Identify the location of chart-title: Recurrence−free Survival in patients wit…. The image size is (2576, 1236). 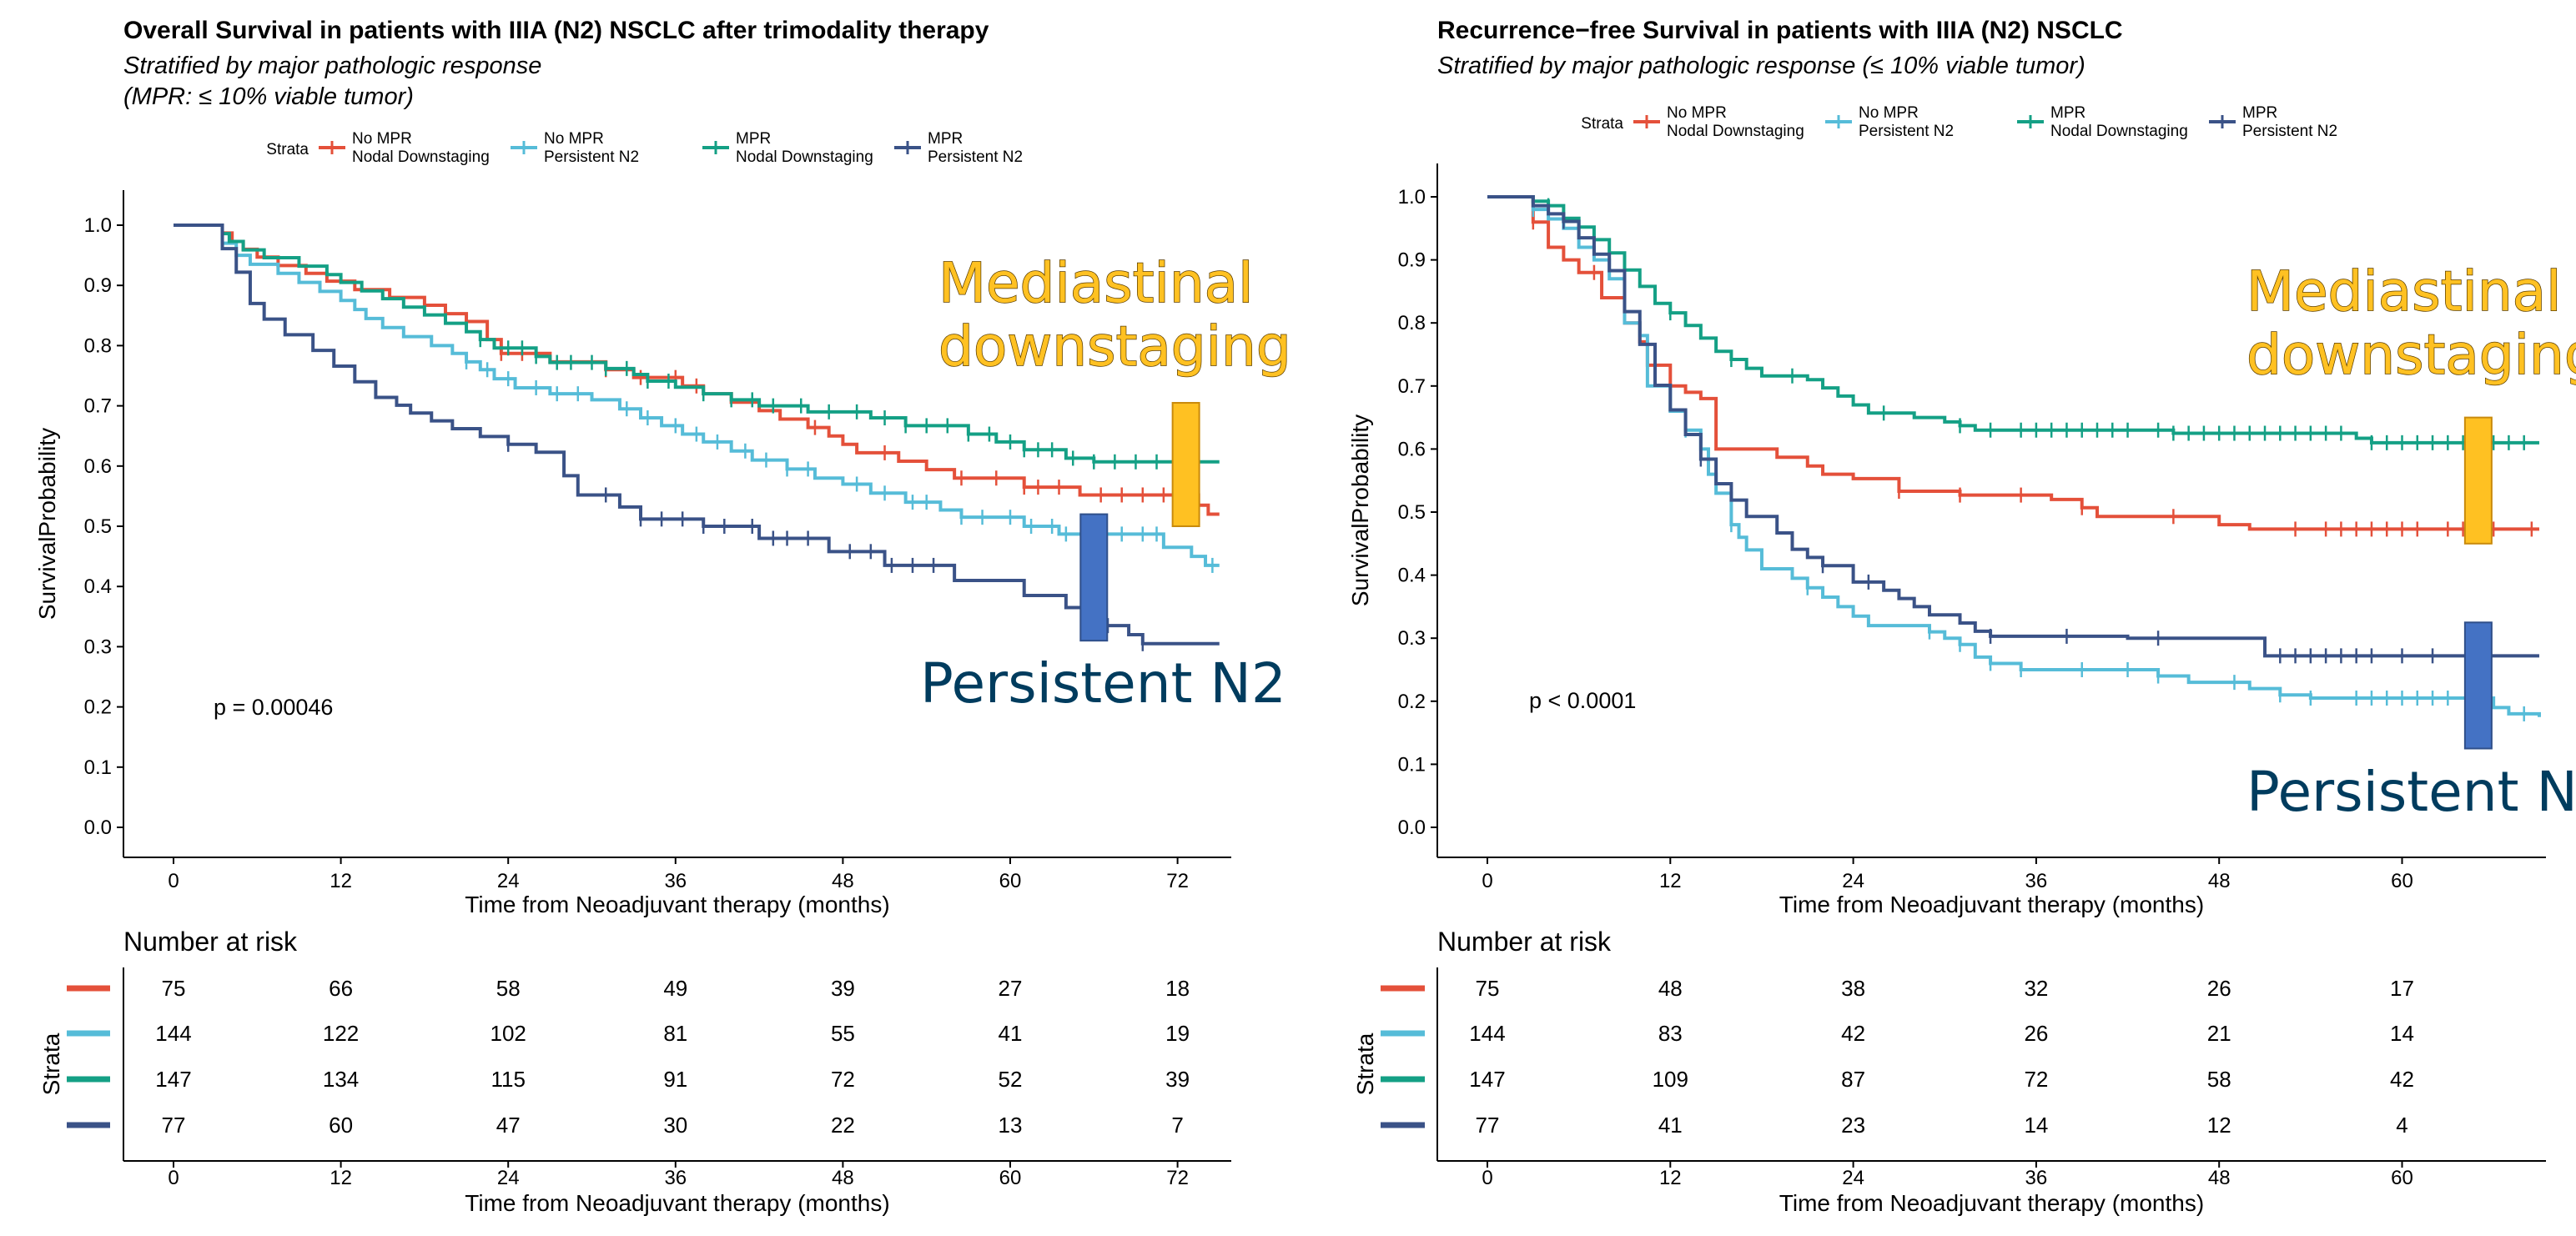
(1780, 30).